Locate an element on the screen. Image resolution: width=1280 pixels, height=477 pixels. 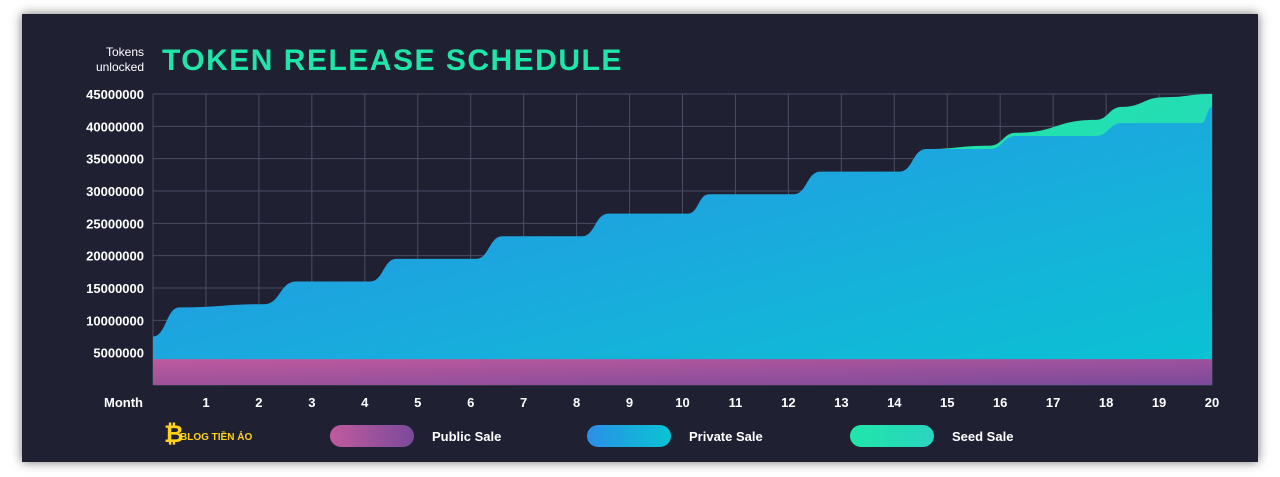
x-tick-label: 18 is located at coordinates (1106, 402).